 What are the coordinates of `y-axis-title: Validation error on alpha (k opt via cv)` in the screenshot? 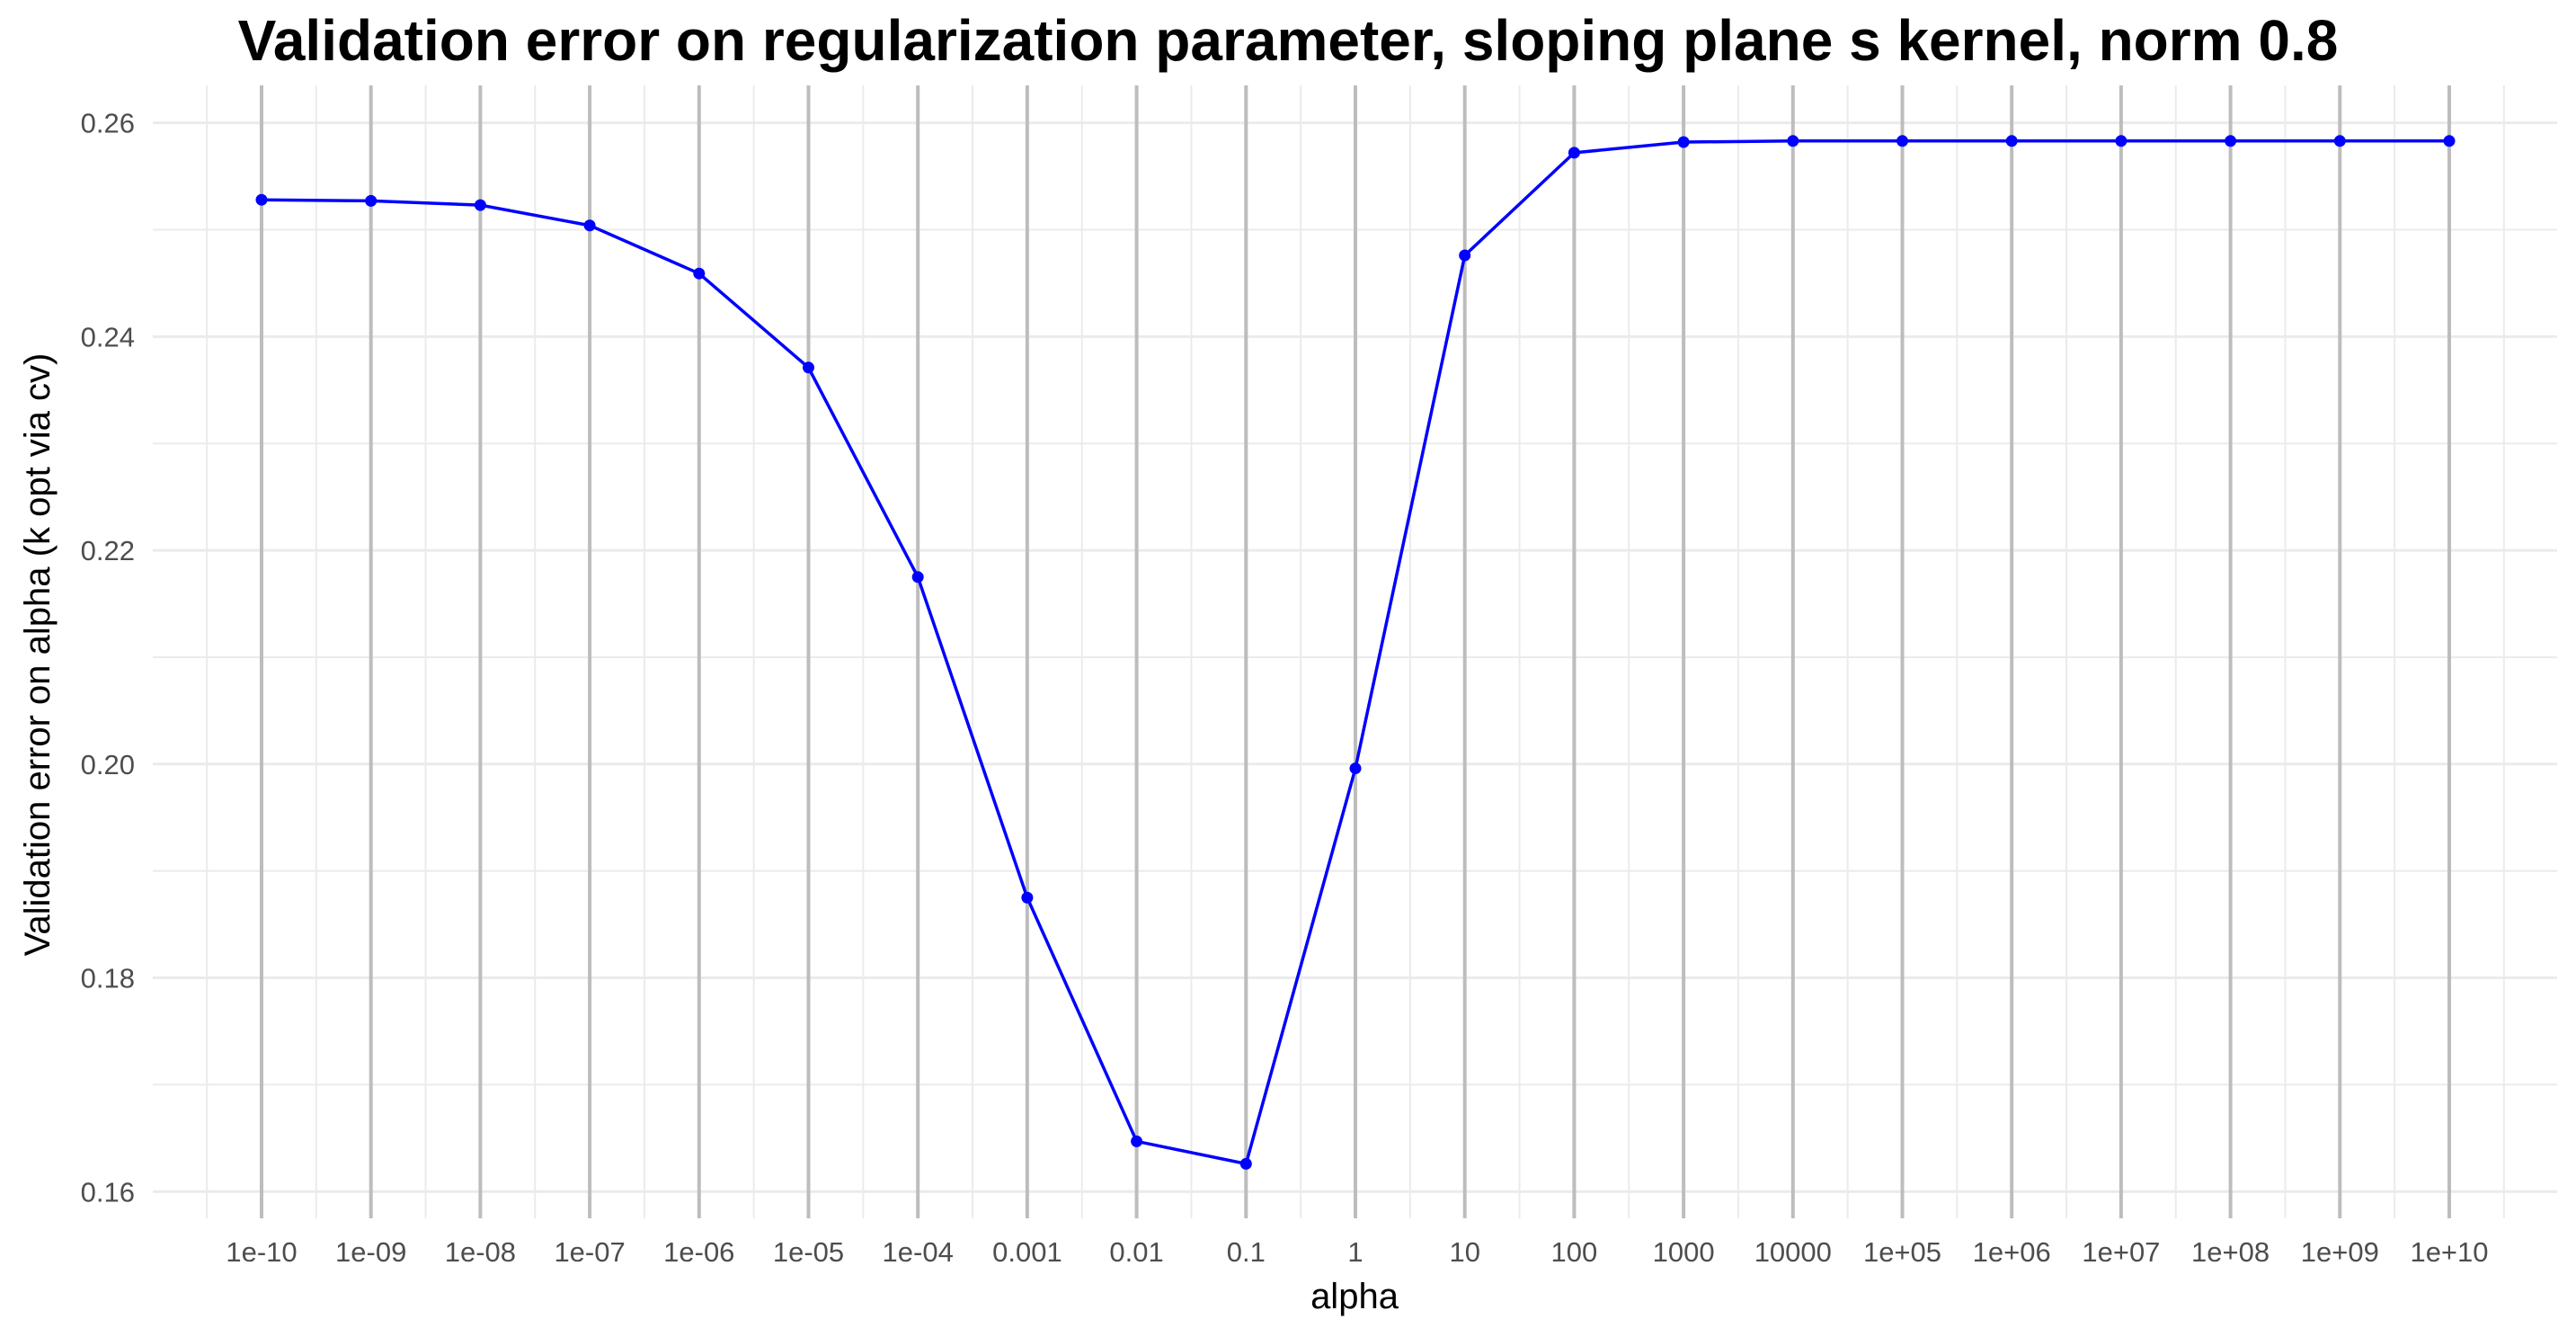 It's located at (38, 655).